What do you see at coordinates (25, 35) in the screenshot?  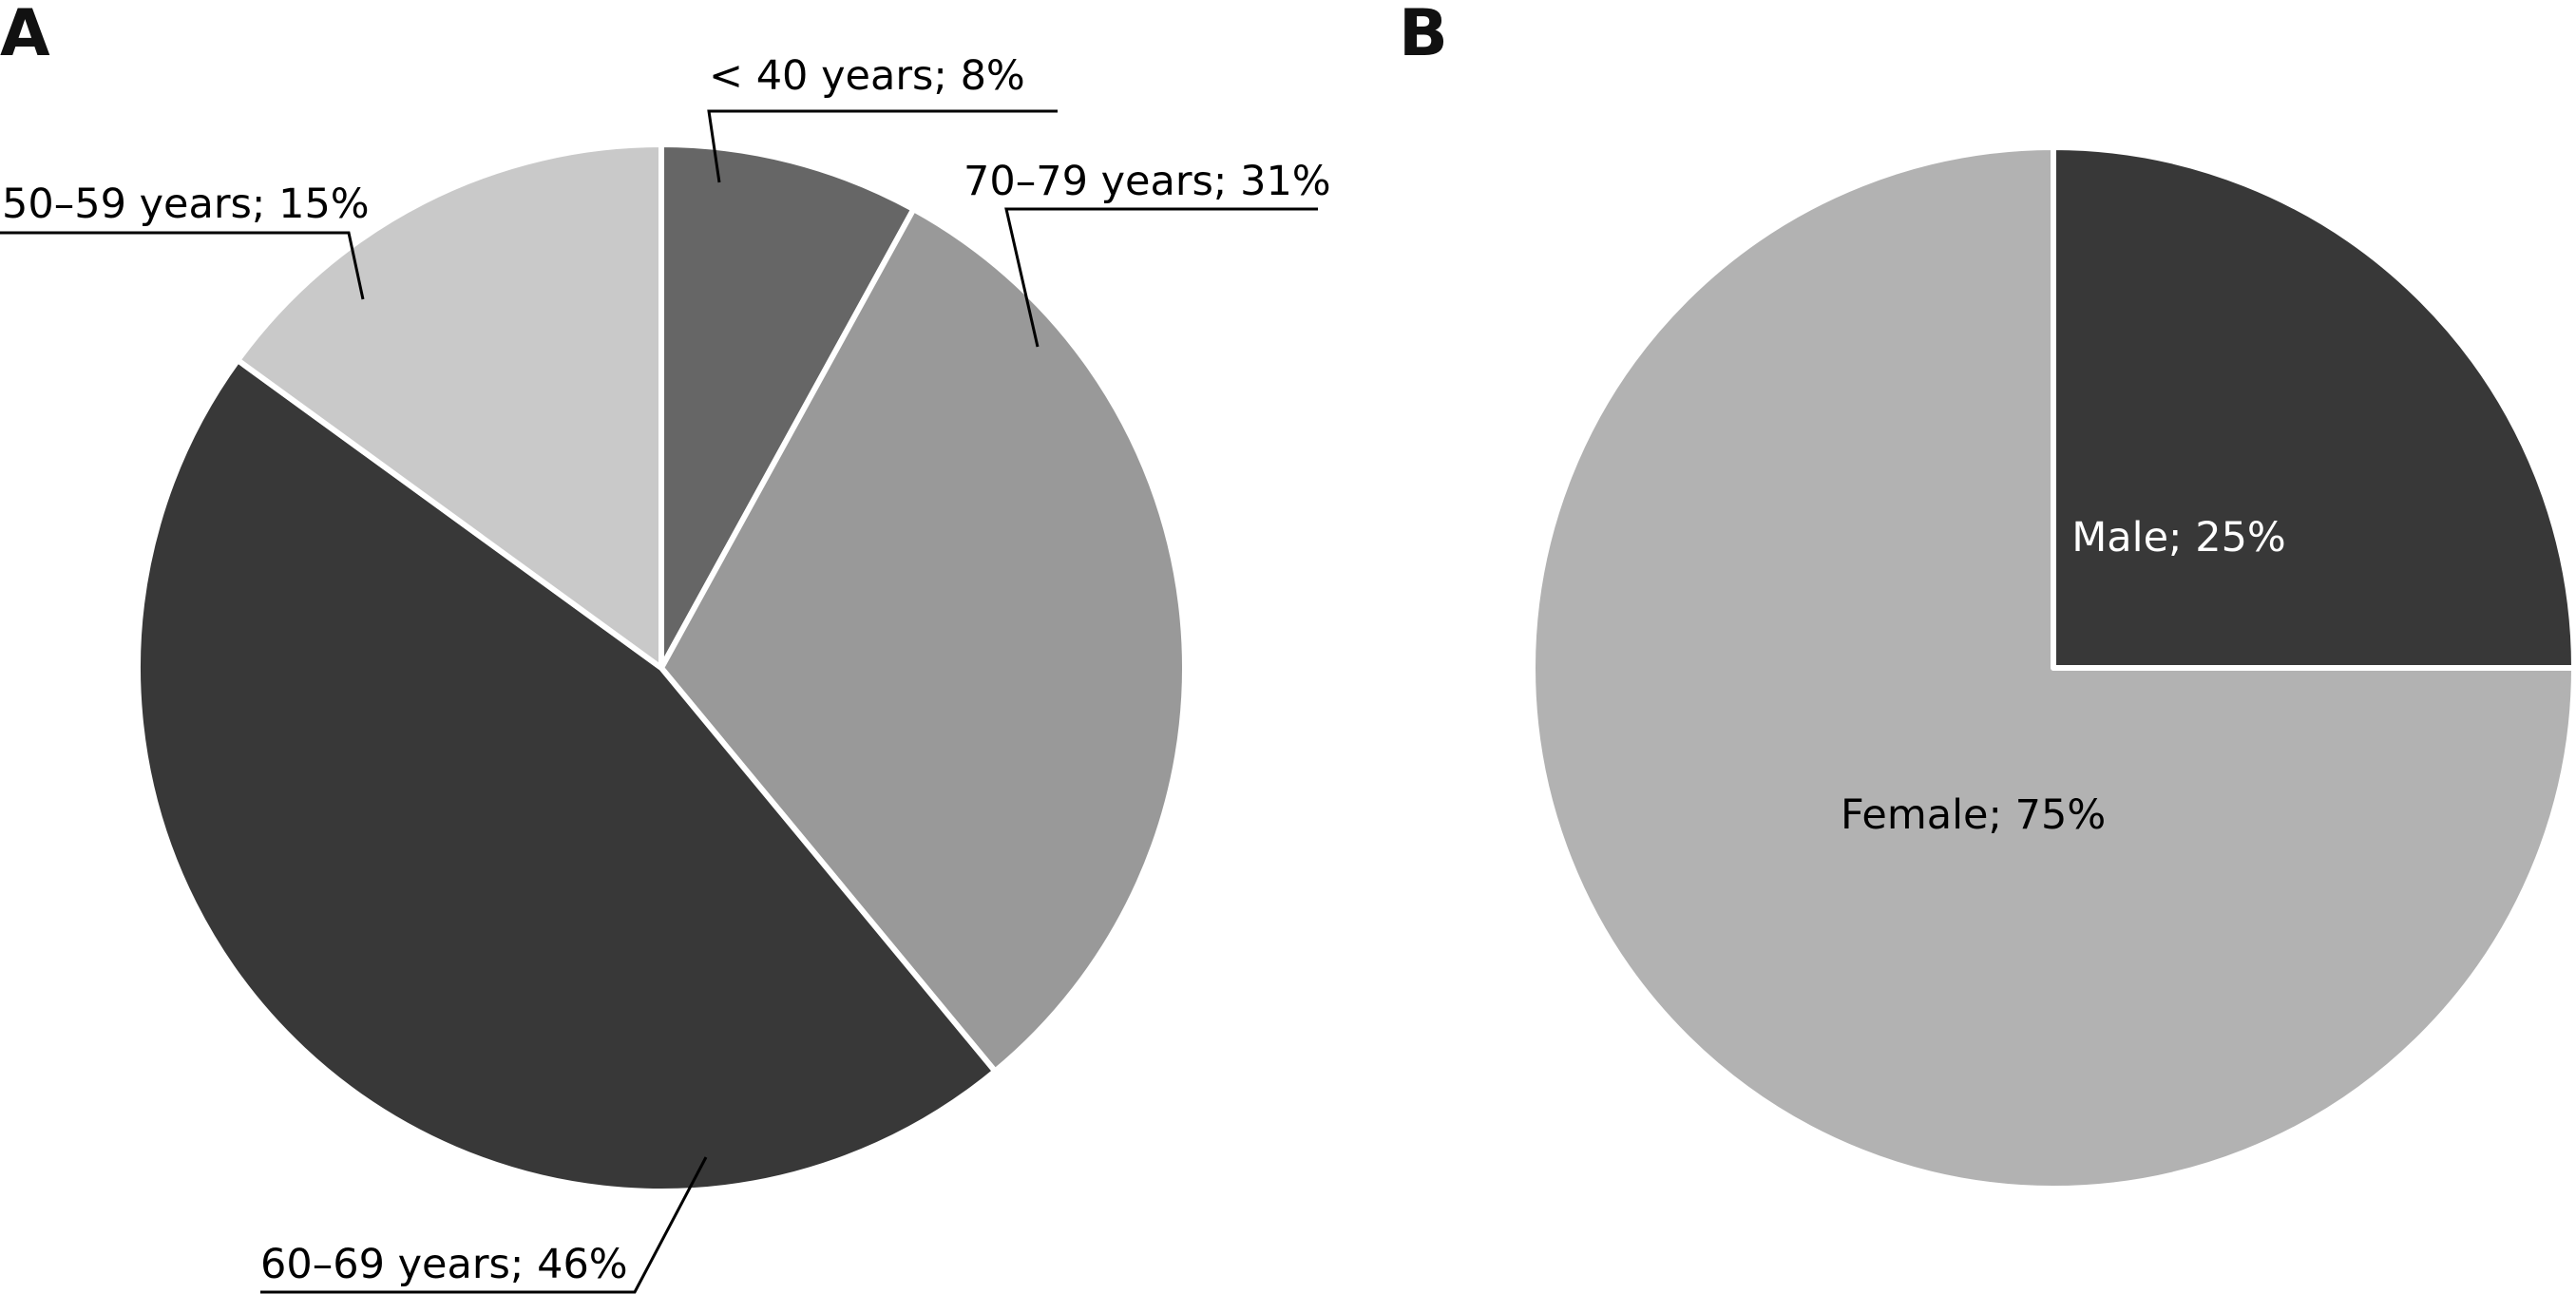 I see `panel-letter-a: A` at bounding box center [25, 35].